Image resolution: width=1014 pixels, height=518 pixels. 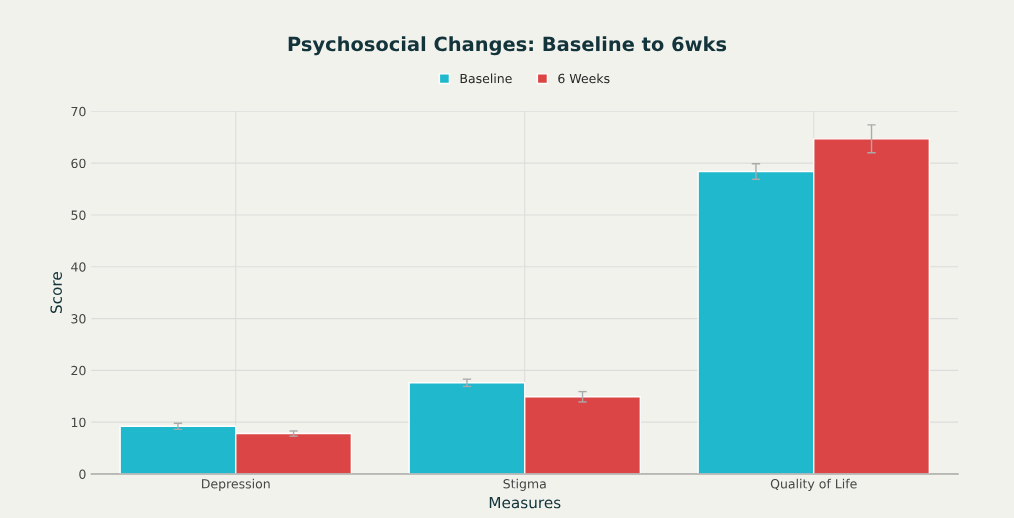 What do you see at coordinates (486, 78) in the screenshot?
I see `legend-label: Baseline` at bounding box center [486, 78].